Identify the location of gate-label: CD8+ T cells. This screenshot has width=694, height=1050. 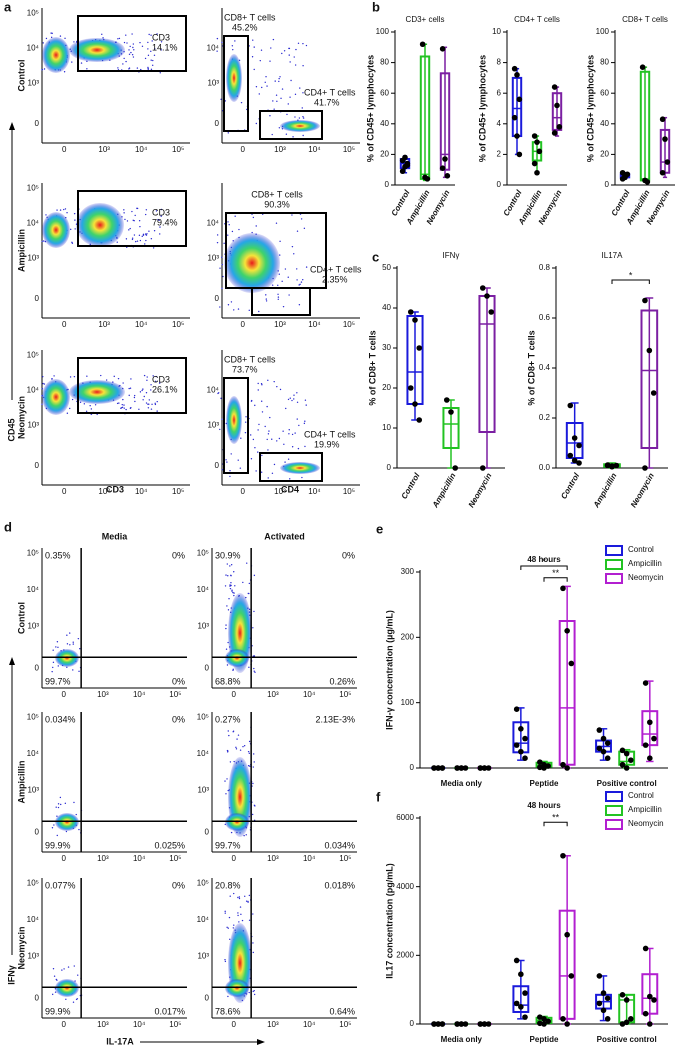
(250, 17).